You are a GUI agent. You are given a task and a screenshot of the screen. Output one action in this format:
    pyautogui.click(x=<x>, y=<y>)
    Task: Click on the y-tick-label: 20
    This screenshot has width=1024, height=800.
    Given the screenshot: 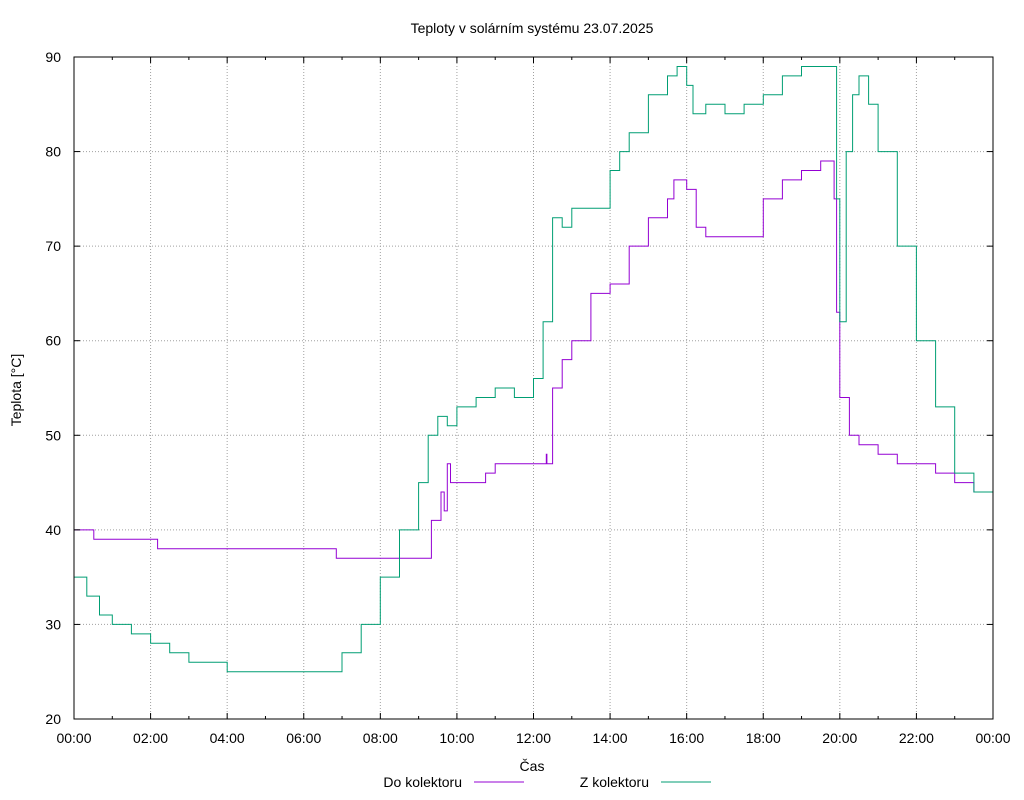 What is the action you would take?
    pyautogui.click(x=53, y=719)
    